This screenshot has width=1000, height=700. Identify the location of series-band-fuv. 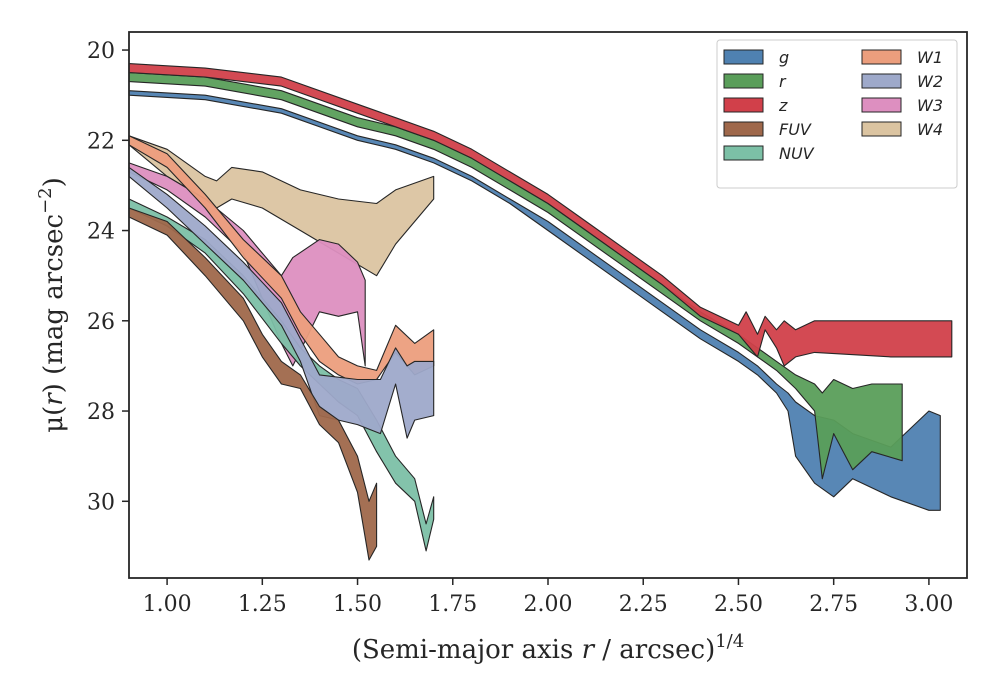
(253, 384).